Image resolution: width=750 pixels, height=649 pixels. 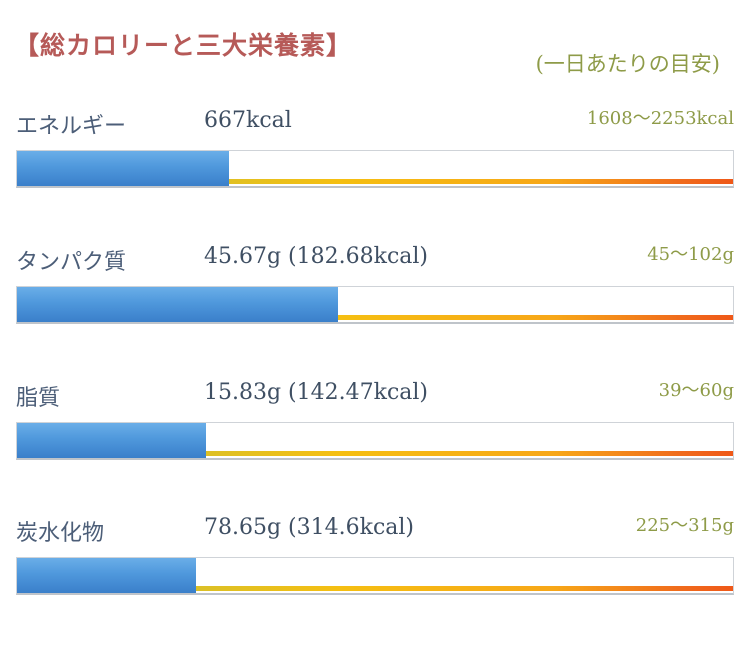 I want to click on nutrient-label: 炭水化物, so click(x=60, y=533).